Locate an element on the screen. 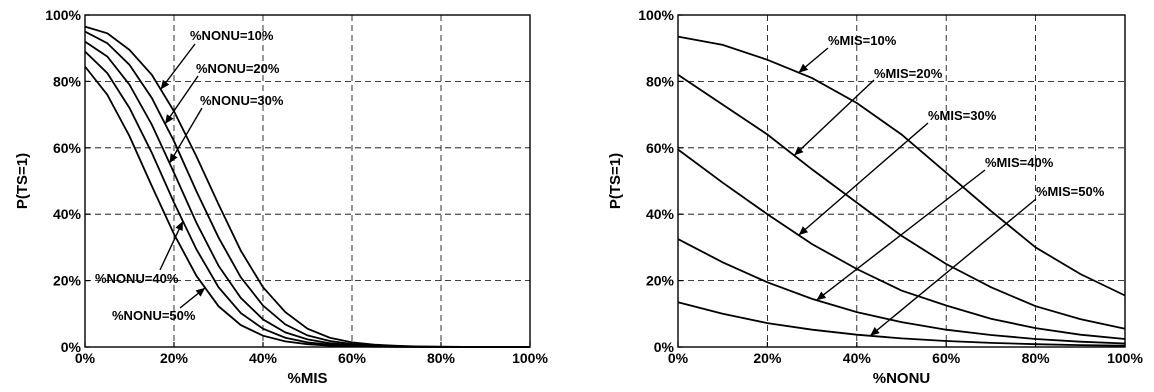  left-y-tick-label: 0% is located at coordinates (71, 347).